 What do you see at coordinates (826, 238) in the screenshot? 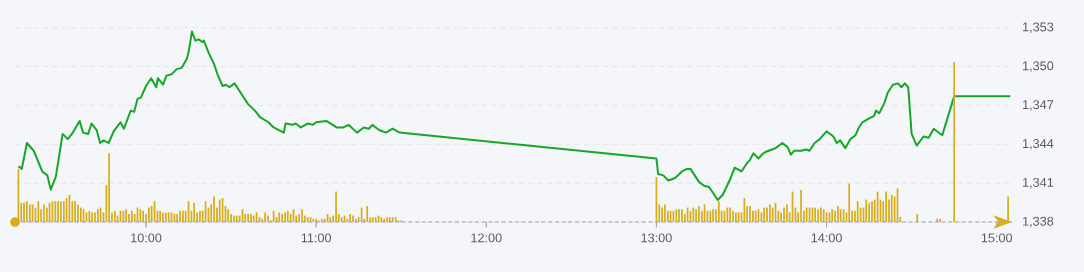
I see `x-tick-label: 14:00` at bounding box center [826, 238].